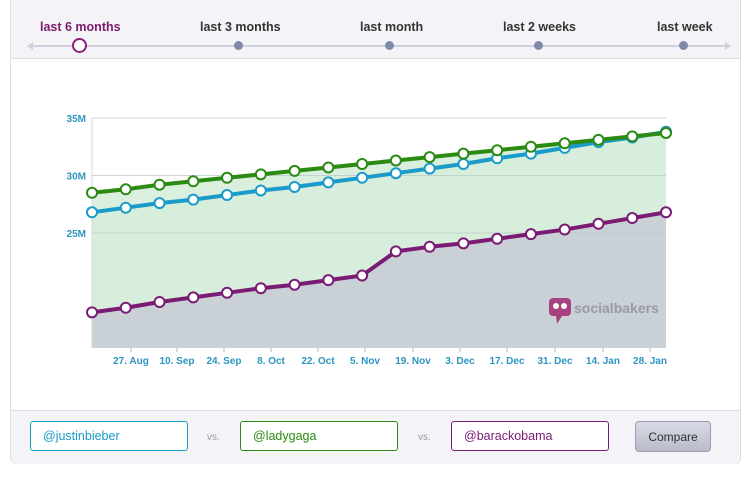  I want to click on x-tick-label: 14. Jan, so click(603, 361).